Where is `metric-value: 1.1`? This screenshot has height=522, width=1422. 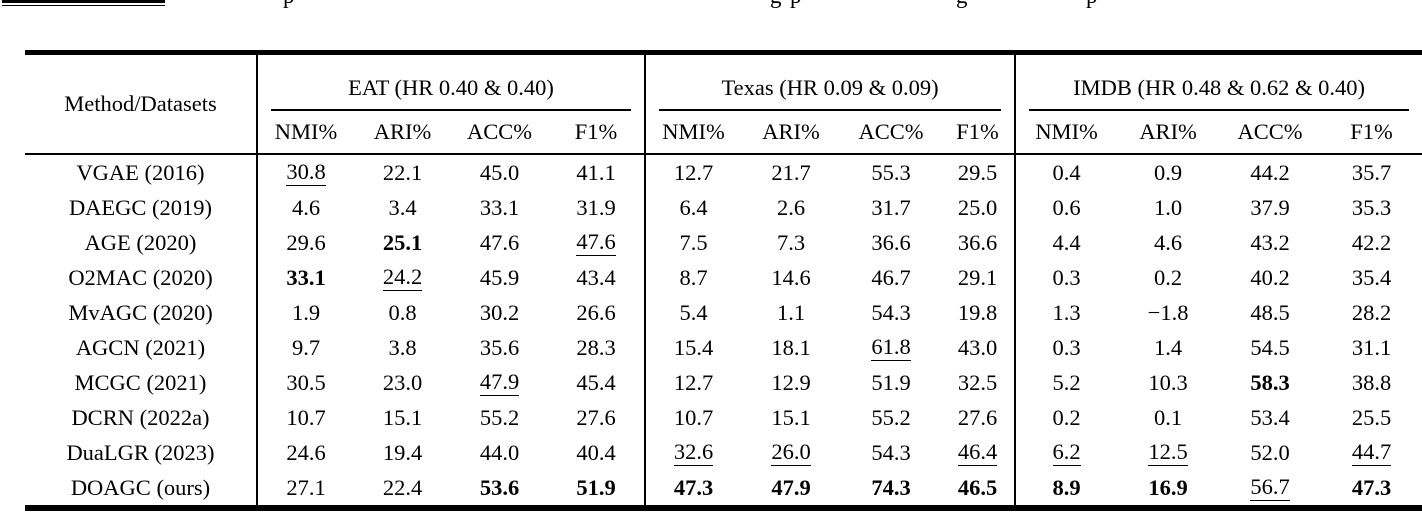
metric-value: 1.1 is located at coordinates (791, 312).